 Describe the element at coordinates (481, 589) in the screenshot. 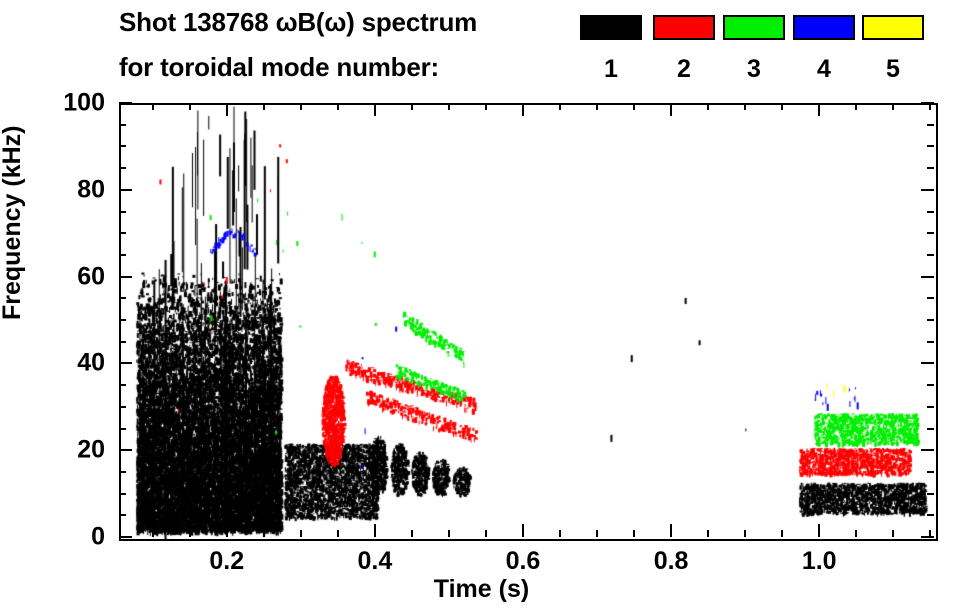

I see `x-axis-title: Time (s)` at that location.